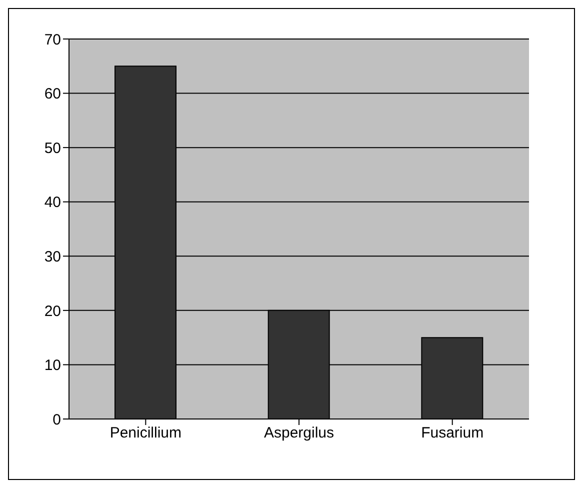 The height and width of the screenshot is (493, 586). What do you see at coordinates (52, 39) in the screenshot?
I see `y-tick-label: 70` at bounding box center [52, 39].